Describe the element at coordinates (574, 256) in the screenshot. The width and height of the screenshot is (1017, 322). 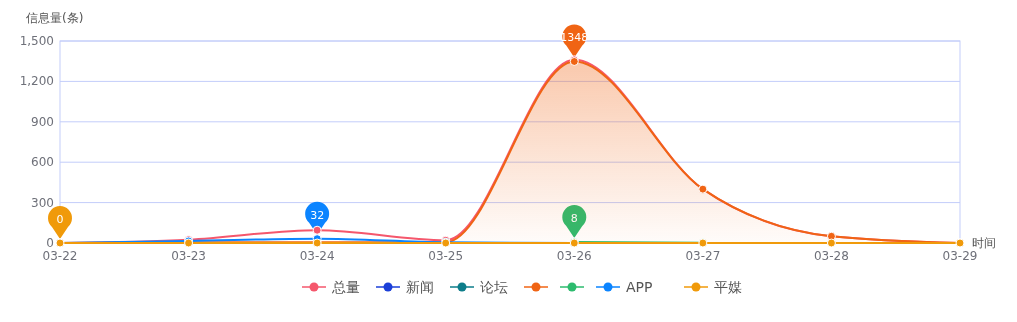
I see `x-tick-label: 03-26` at that location.